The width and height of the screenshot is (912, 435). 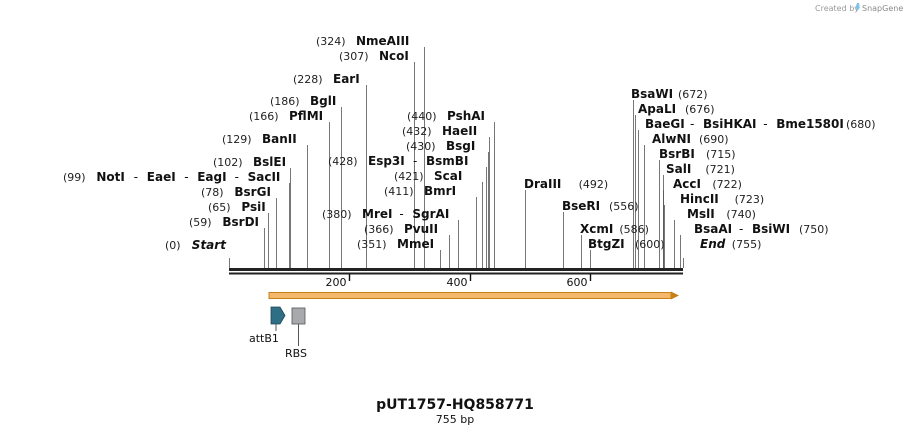 I want to click on enzyme-name: PvuII, so click(x=421, y=229).